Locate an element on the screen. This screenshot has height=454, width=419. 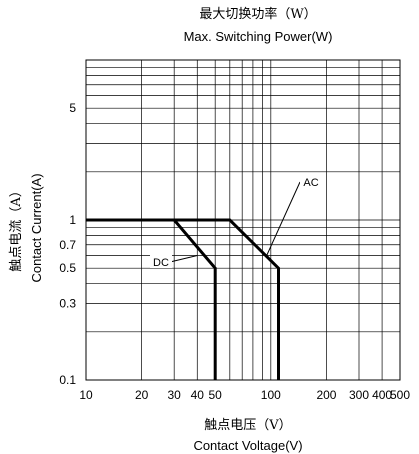
chart-subtitle: Max. Switching Power(W) is located at coordinates (258, 36).